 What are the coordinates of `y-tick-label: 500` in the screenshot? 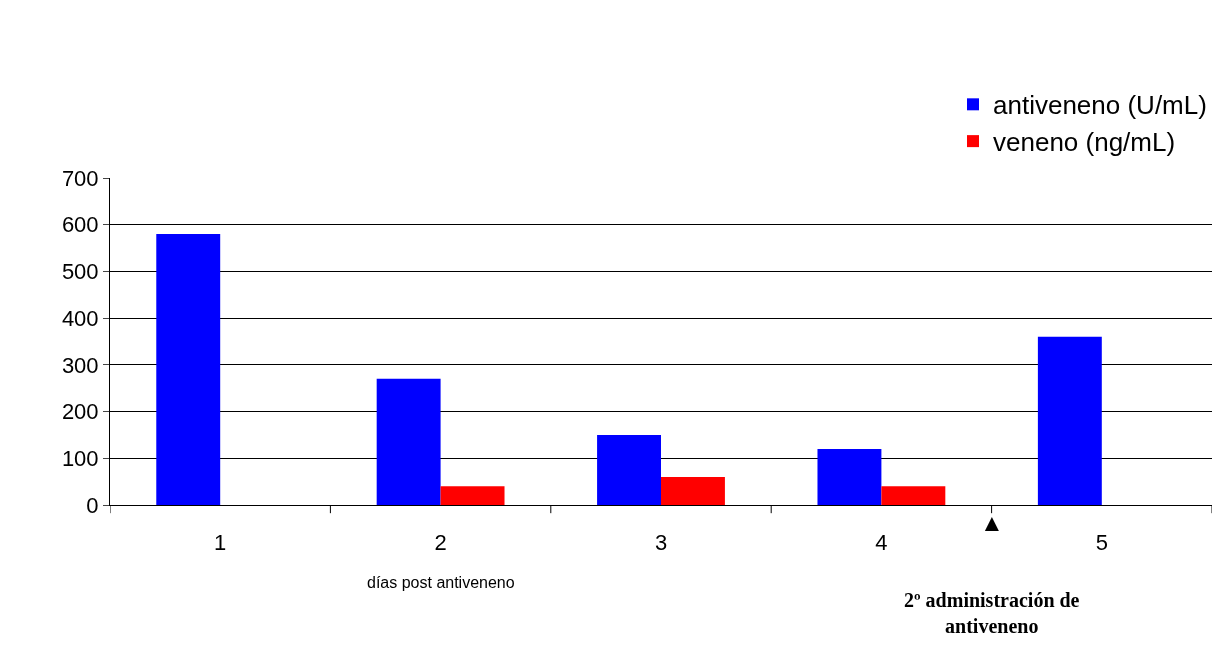 It's located at (80, 272).